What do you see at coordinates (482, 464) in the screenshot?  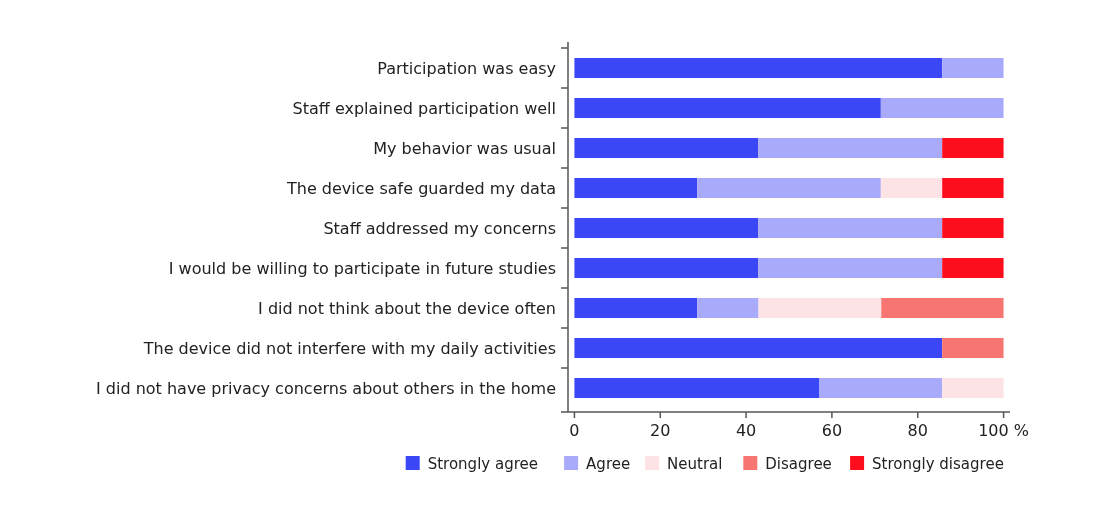 I see `legend-label: Strongly agree` at bounding box center [482, 464].